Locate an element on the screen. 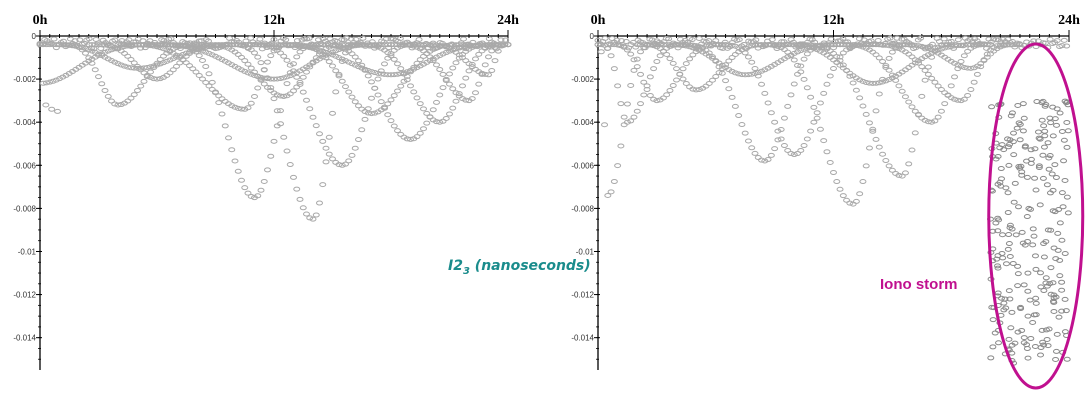  y-tick-label: -0.014 is located at coordinates (24, 338).